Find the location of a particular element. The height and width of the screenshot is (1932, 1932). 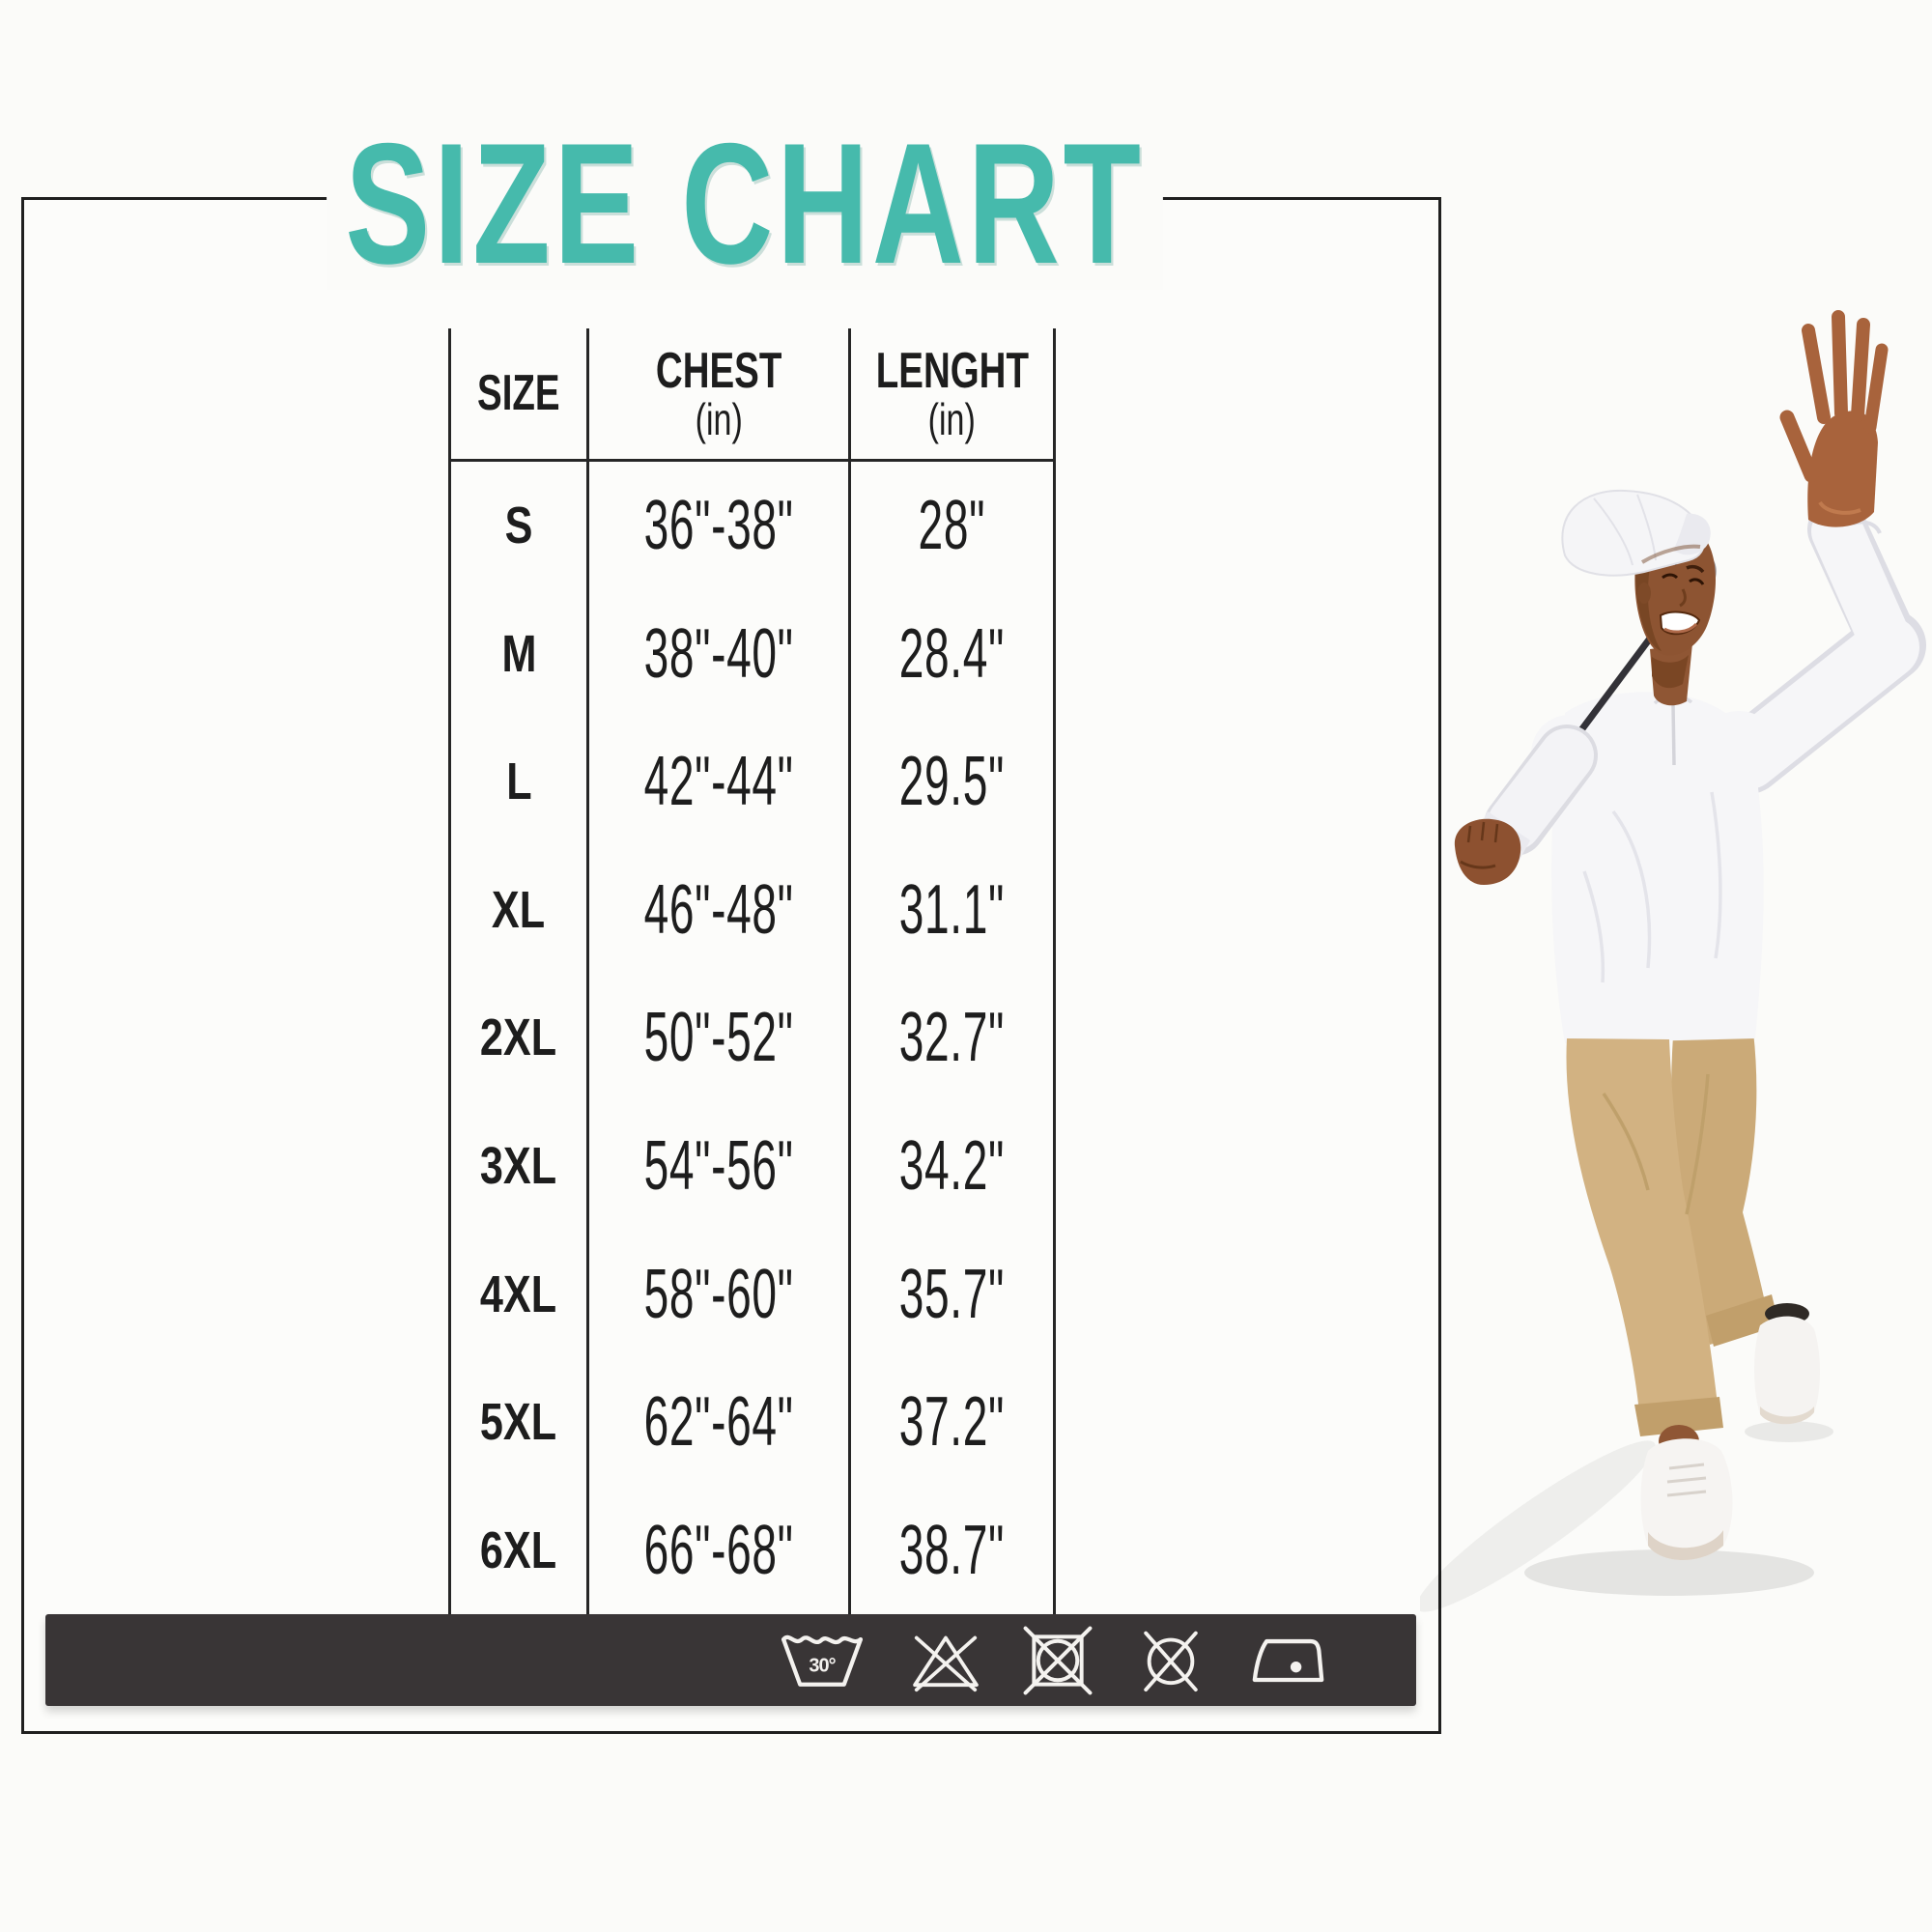

neck-shadow is located at coordinates (1670, 672).